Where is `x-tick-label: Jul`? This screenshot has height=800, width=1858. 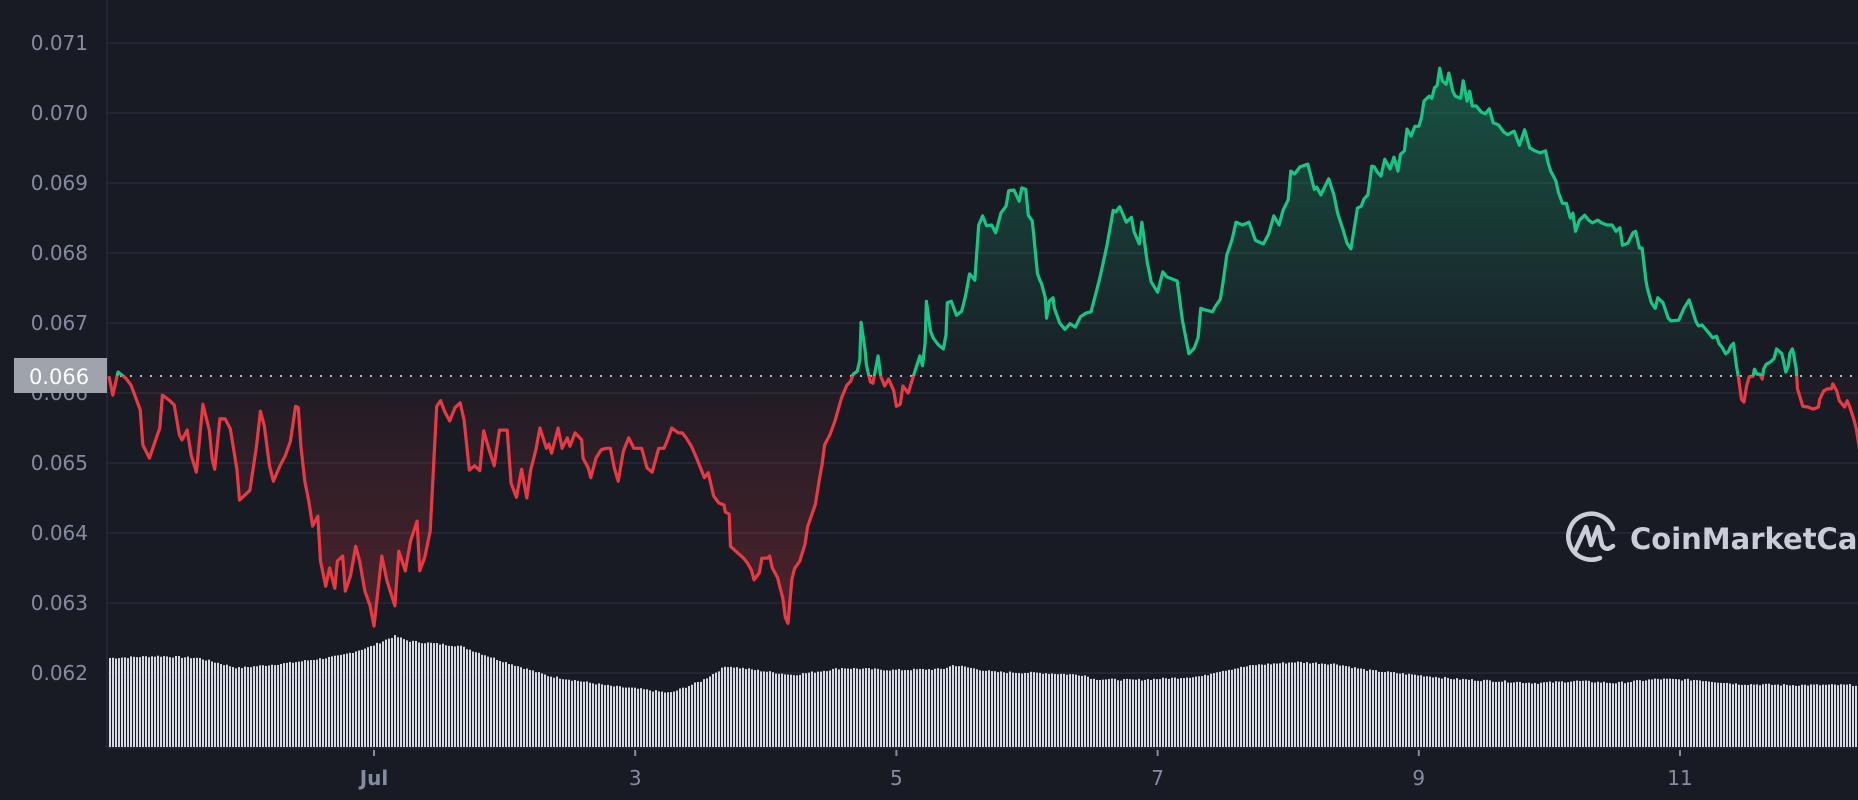 x-tick-label: Jul is located at coordinates (373, 778).